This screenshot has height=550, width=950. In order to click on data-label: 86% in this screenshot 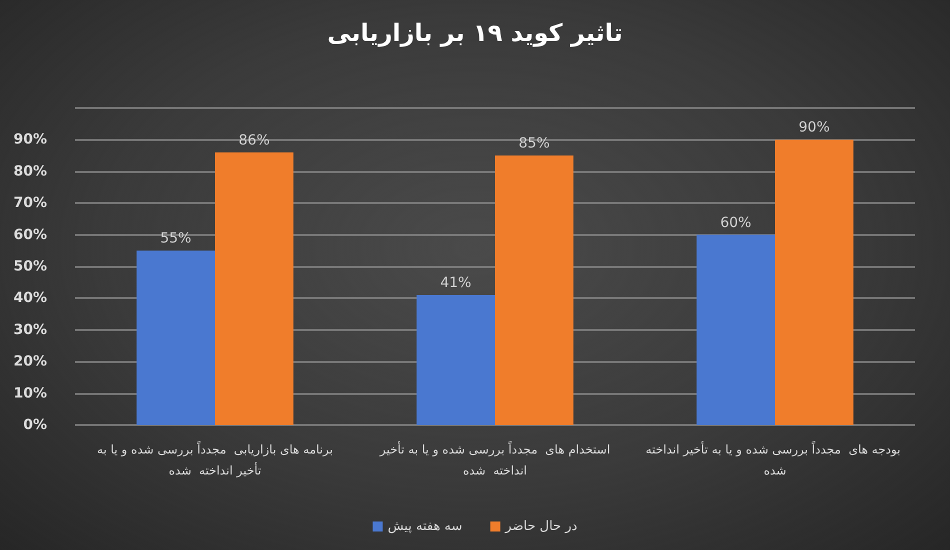, I will do `click(254, 140)`.